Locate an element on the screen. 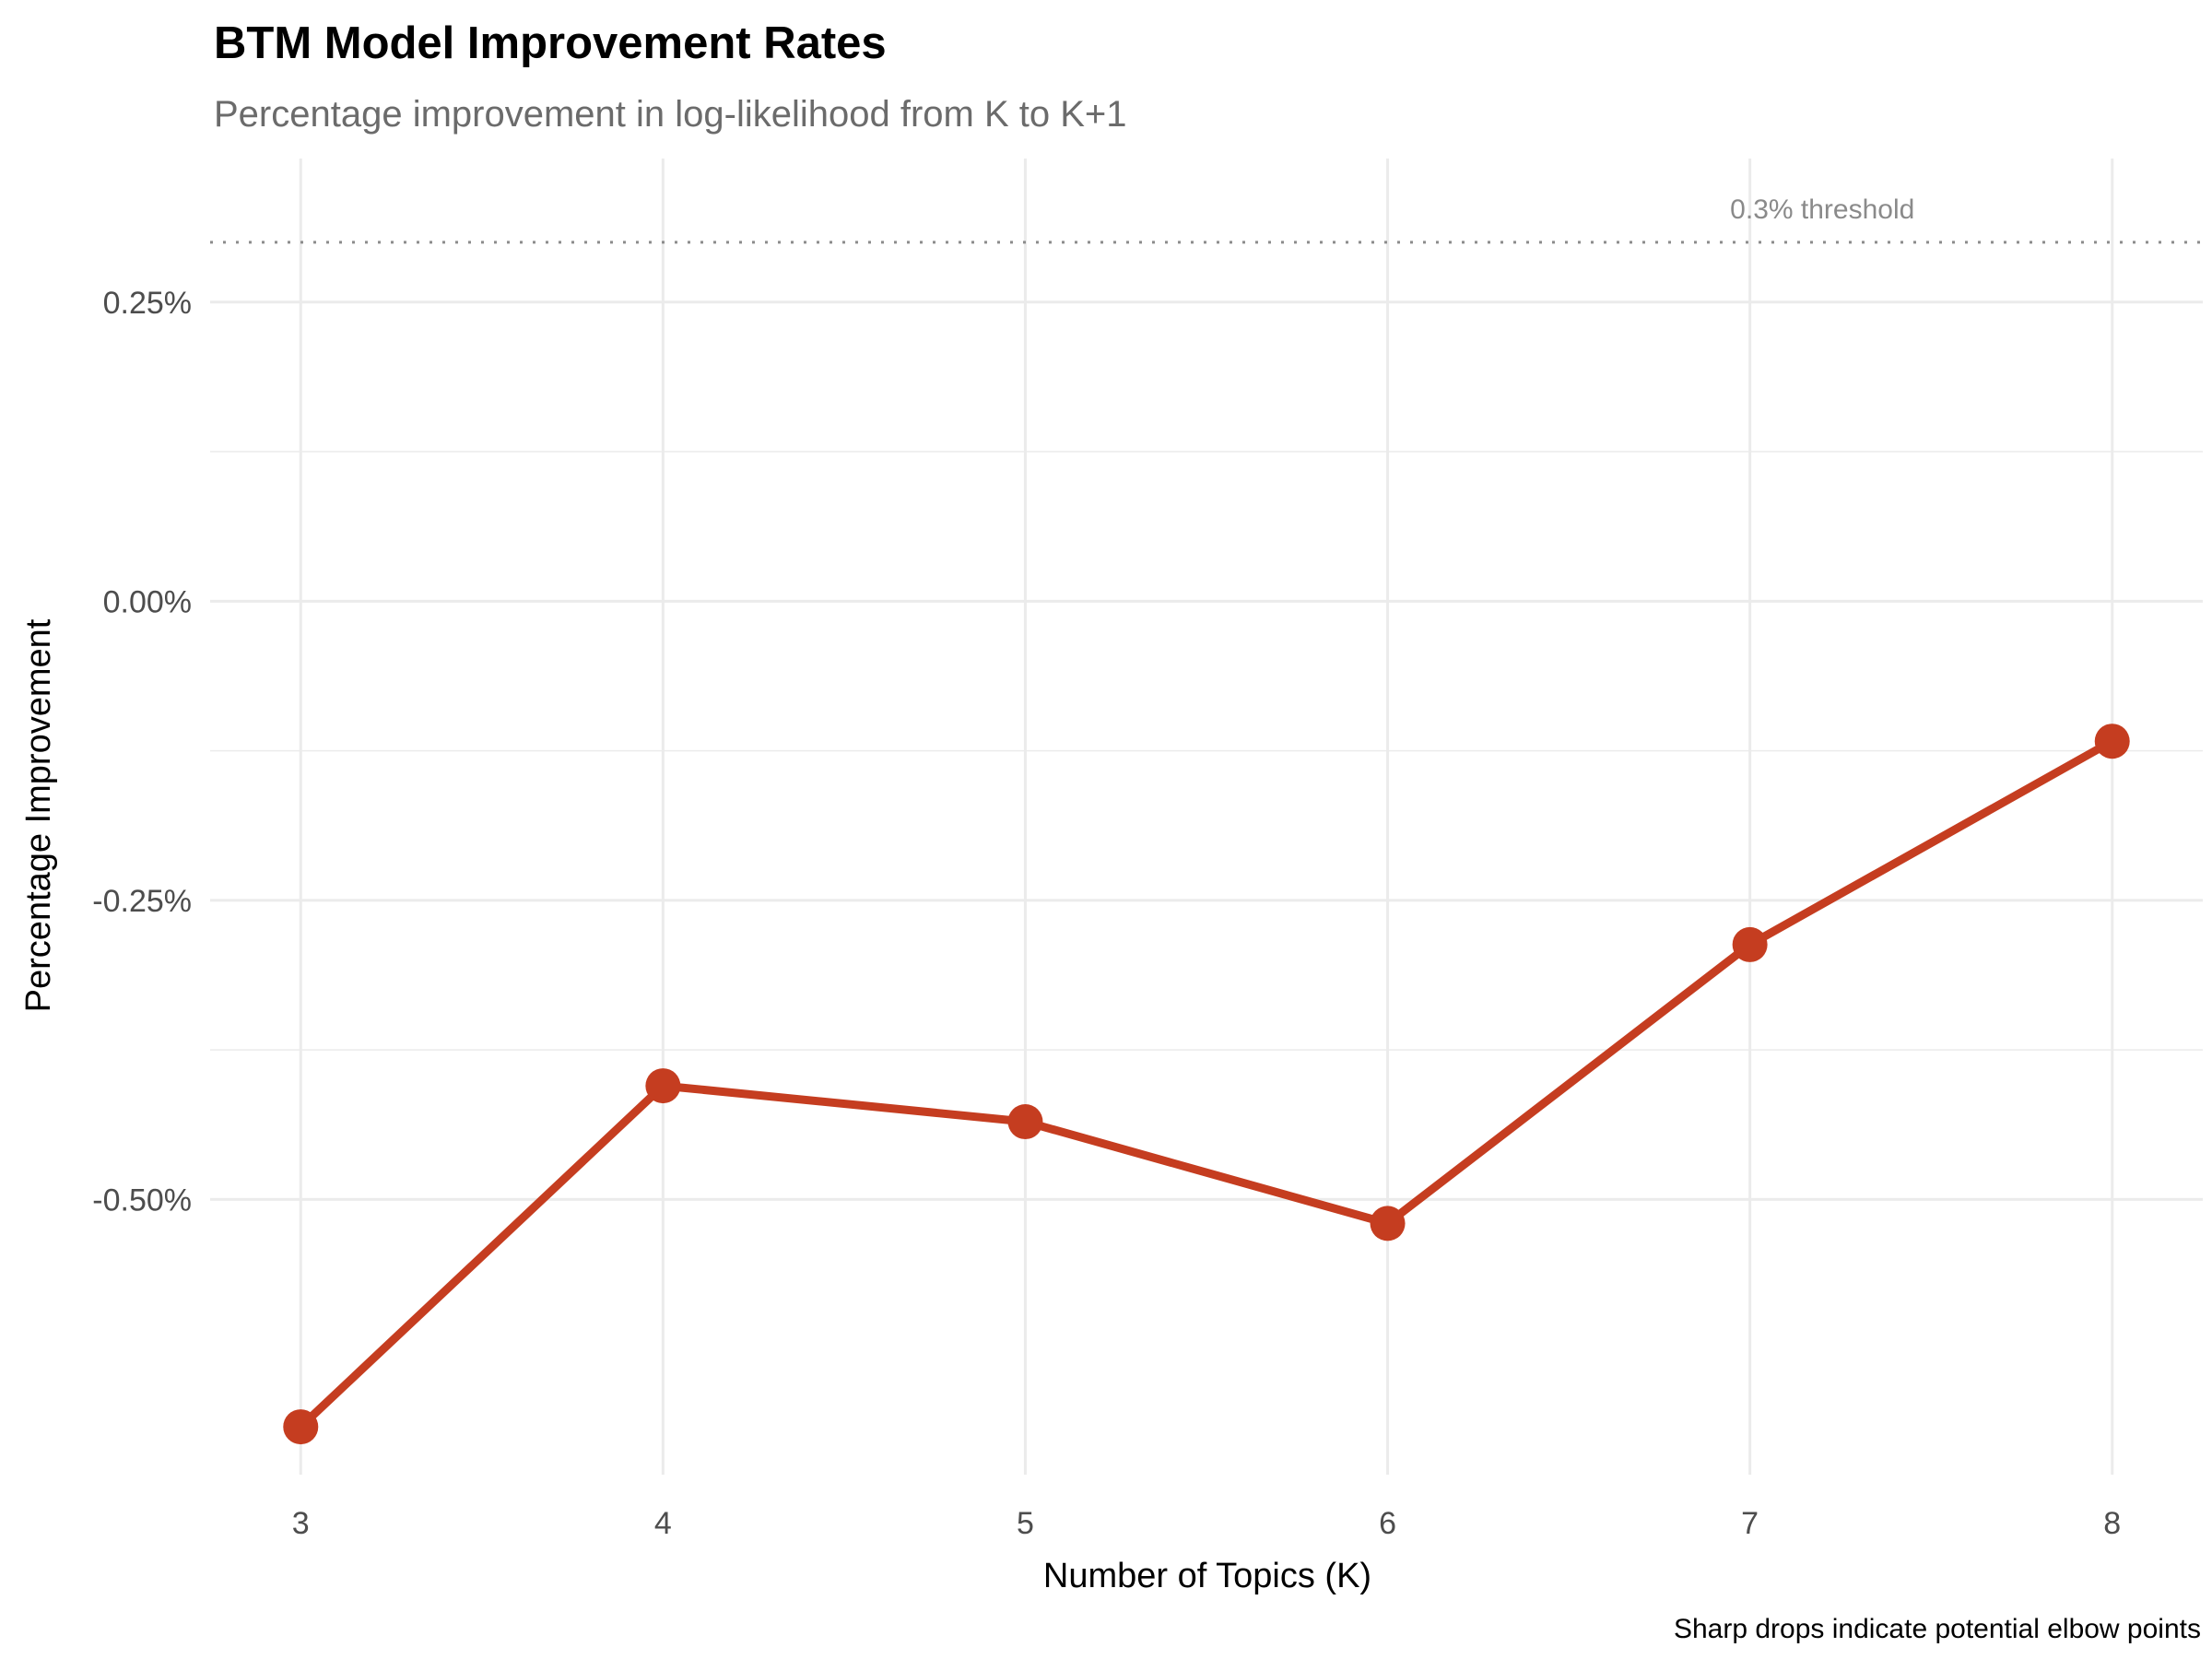  x-tick-label: 6 is located at coordinates (1387, 1523).